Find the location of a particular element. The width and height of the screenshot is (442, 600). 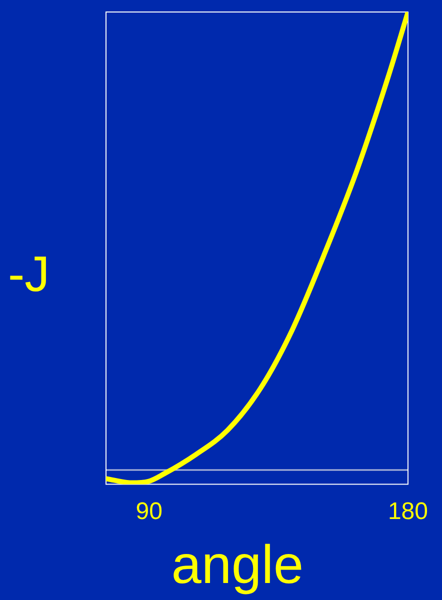

x-tick-label: 90 is located at coordinates (149, 512).